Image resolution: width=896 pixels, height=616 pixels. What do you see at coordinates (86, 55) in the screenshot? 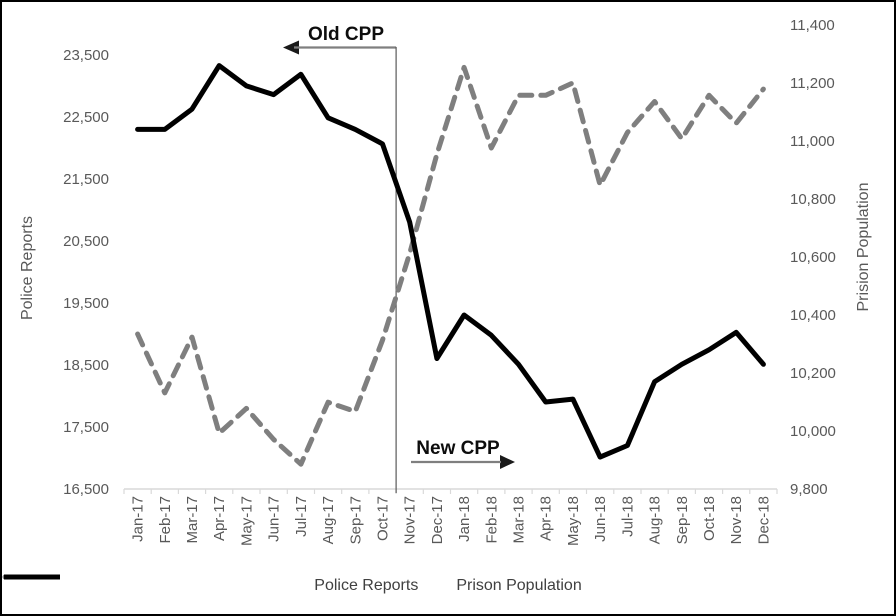
I see `left-axis-tick-label: 23,500` at bounding box center [86, 55].